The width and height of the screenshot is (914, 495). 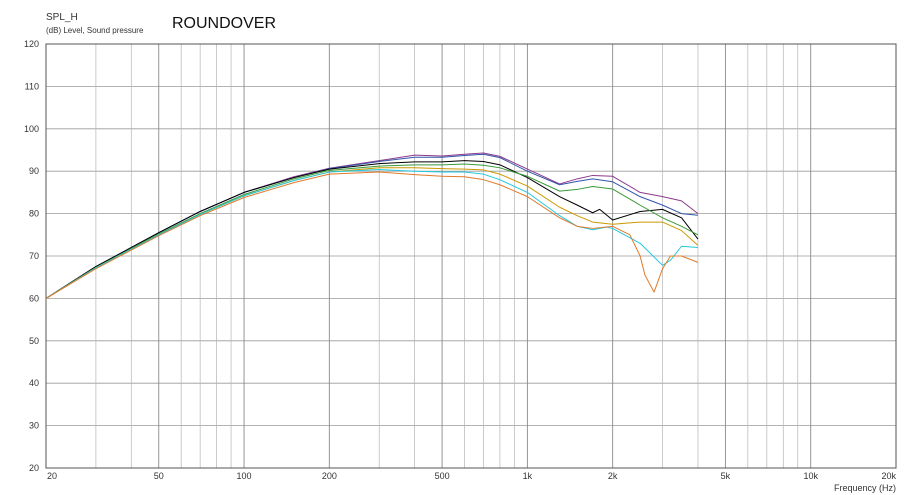 I want to click on y-tick-label: 90, so click(x=34, y=171).